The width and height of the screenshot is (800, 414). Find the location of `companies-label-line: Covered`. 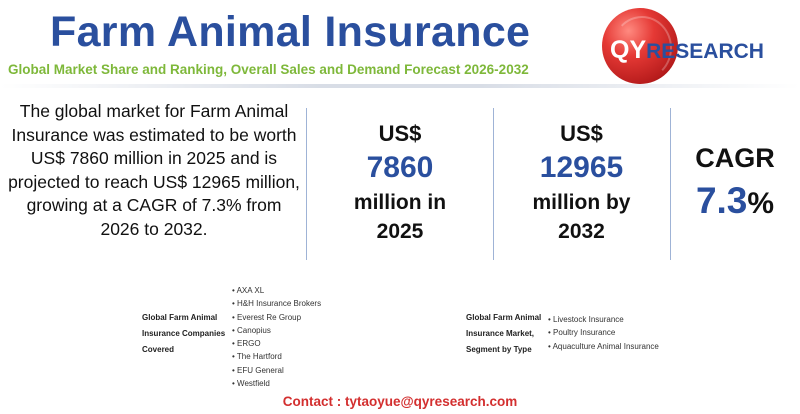

companies-label-line: Covered is located at coordinates (158, 349).